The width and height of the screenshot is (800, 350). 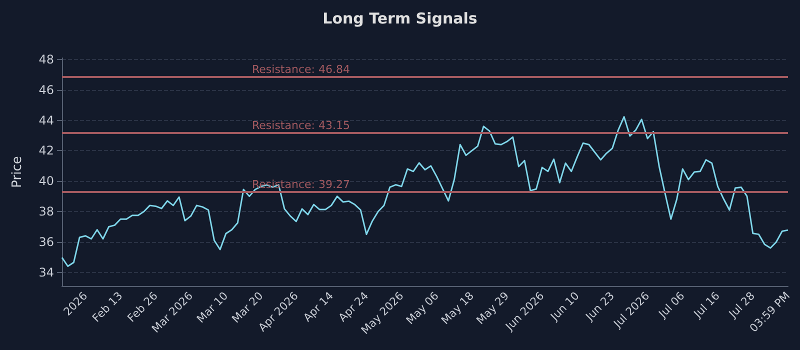 What do you see at coordinates (672, 305) in the screenshot?
I see `x-tick-label: Jul 06` at bounding box center [672, 305].